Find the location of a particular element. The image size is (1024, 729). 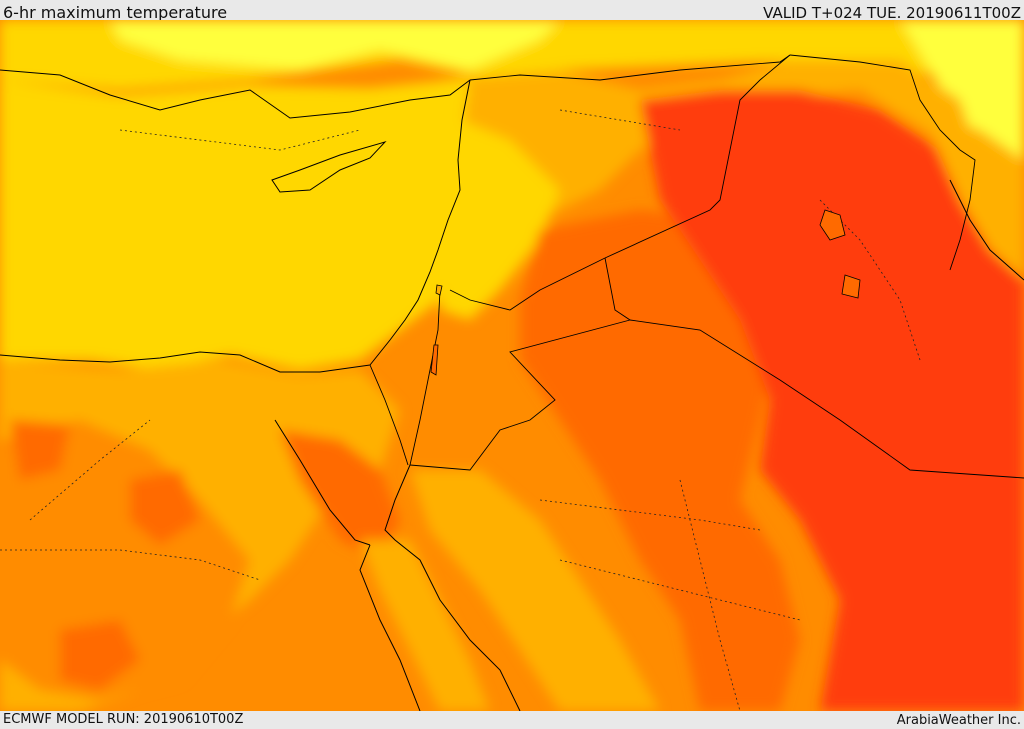

model-run-label: ECMWF MODEL RUN: 20190610T00Z is located at coordinates (123, 719).